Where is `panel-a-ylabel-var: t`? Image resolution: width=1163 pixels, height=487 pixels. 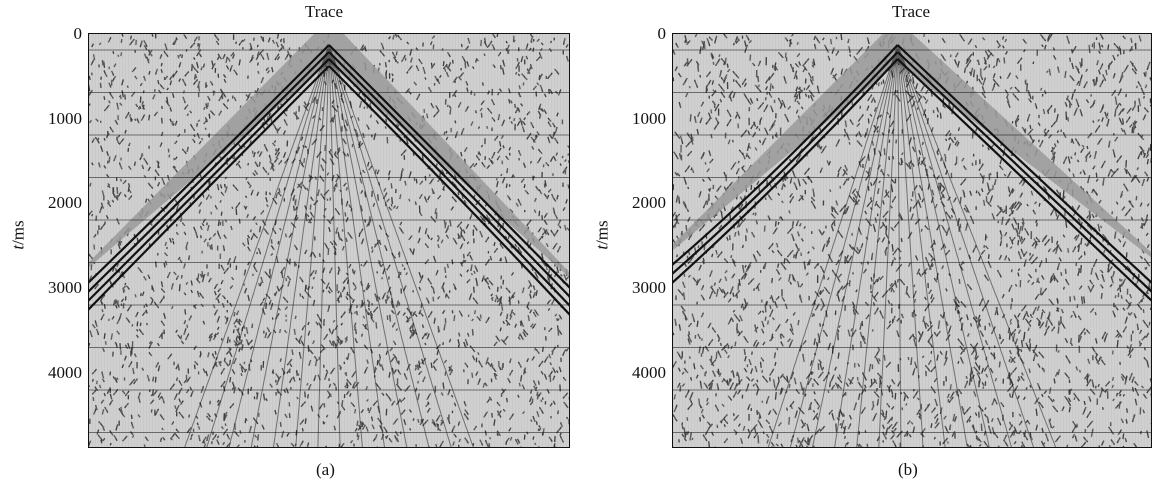
panel-a-ylabel-var: t is located at coordinates (18, 247).